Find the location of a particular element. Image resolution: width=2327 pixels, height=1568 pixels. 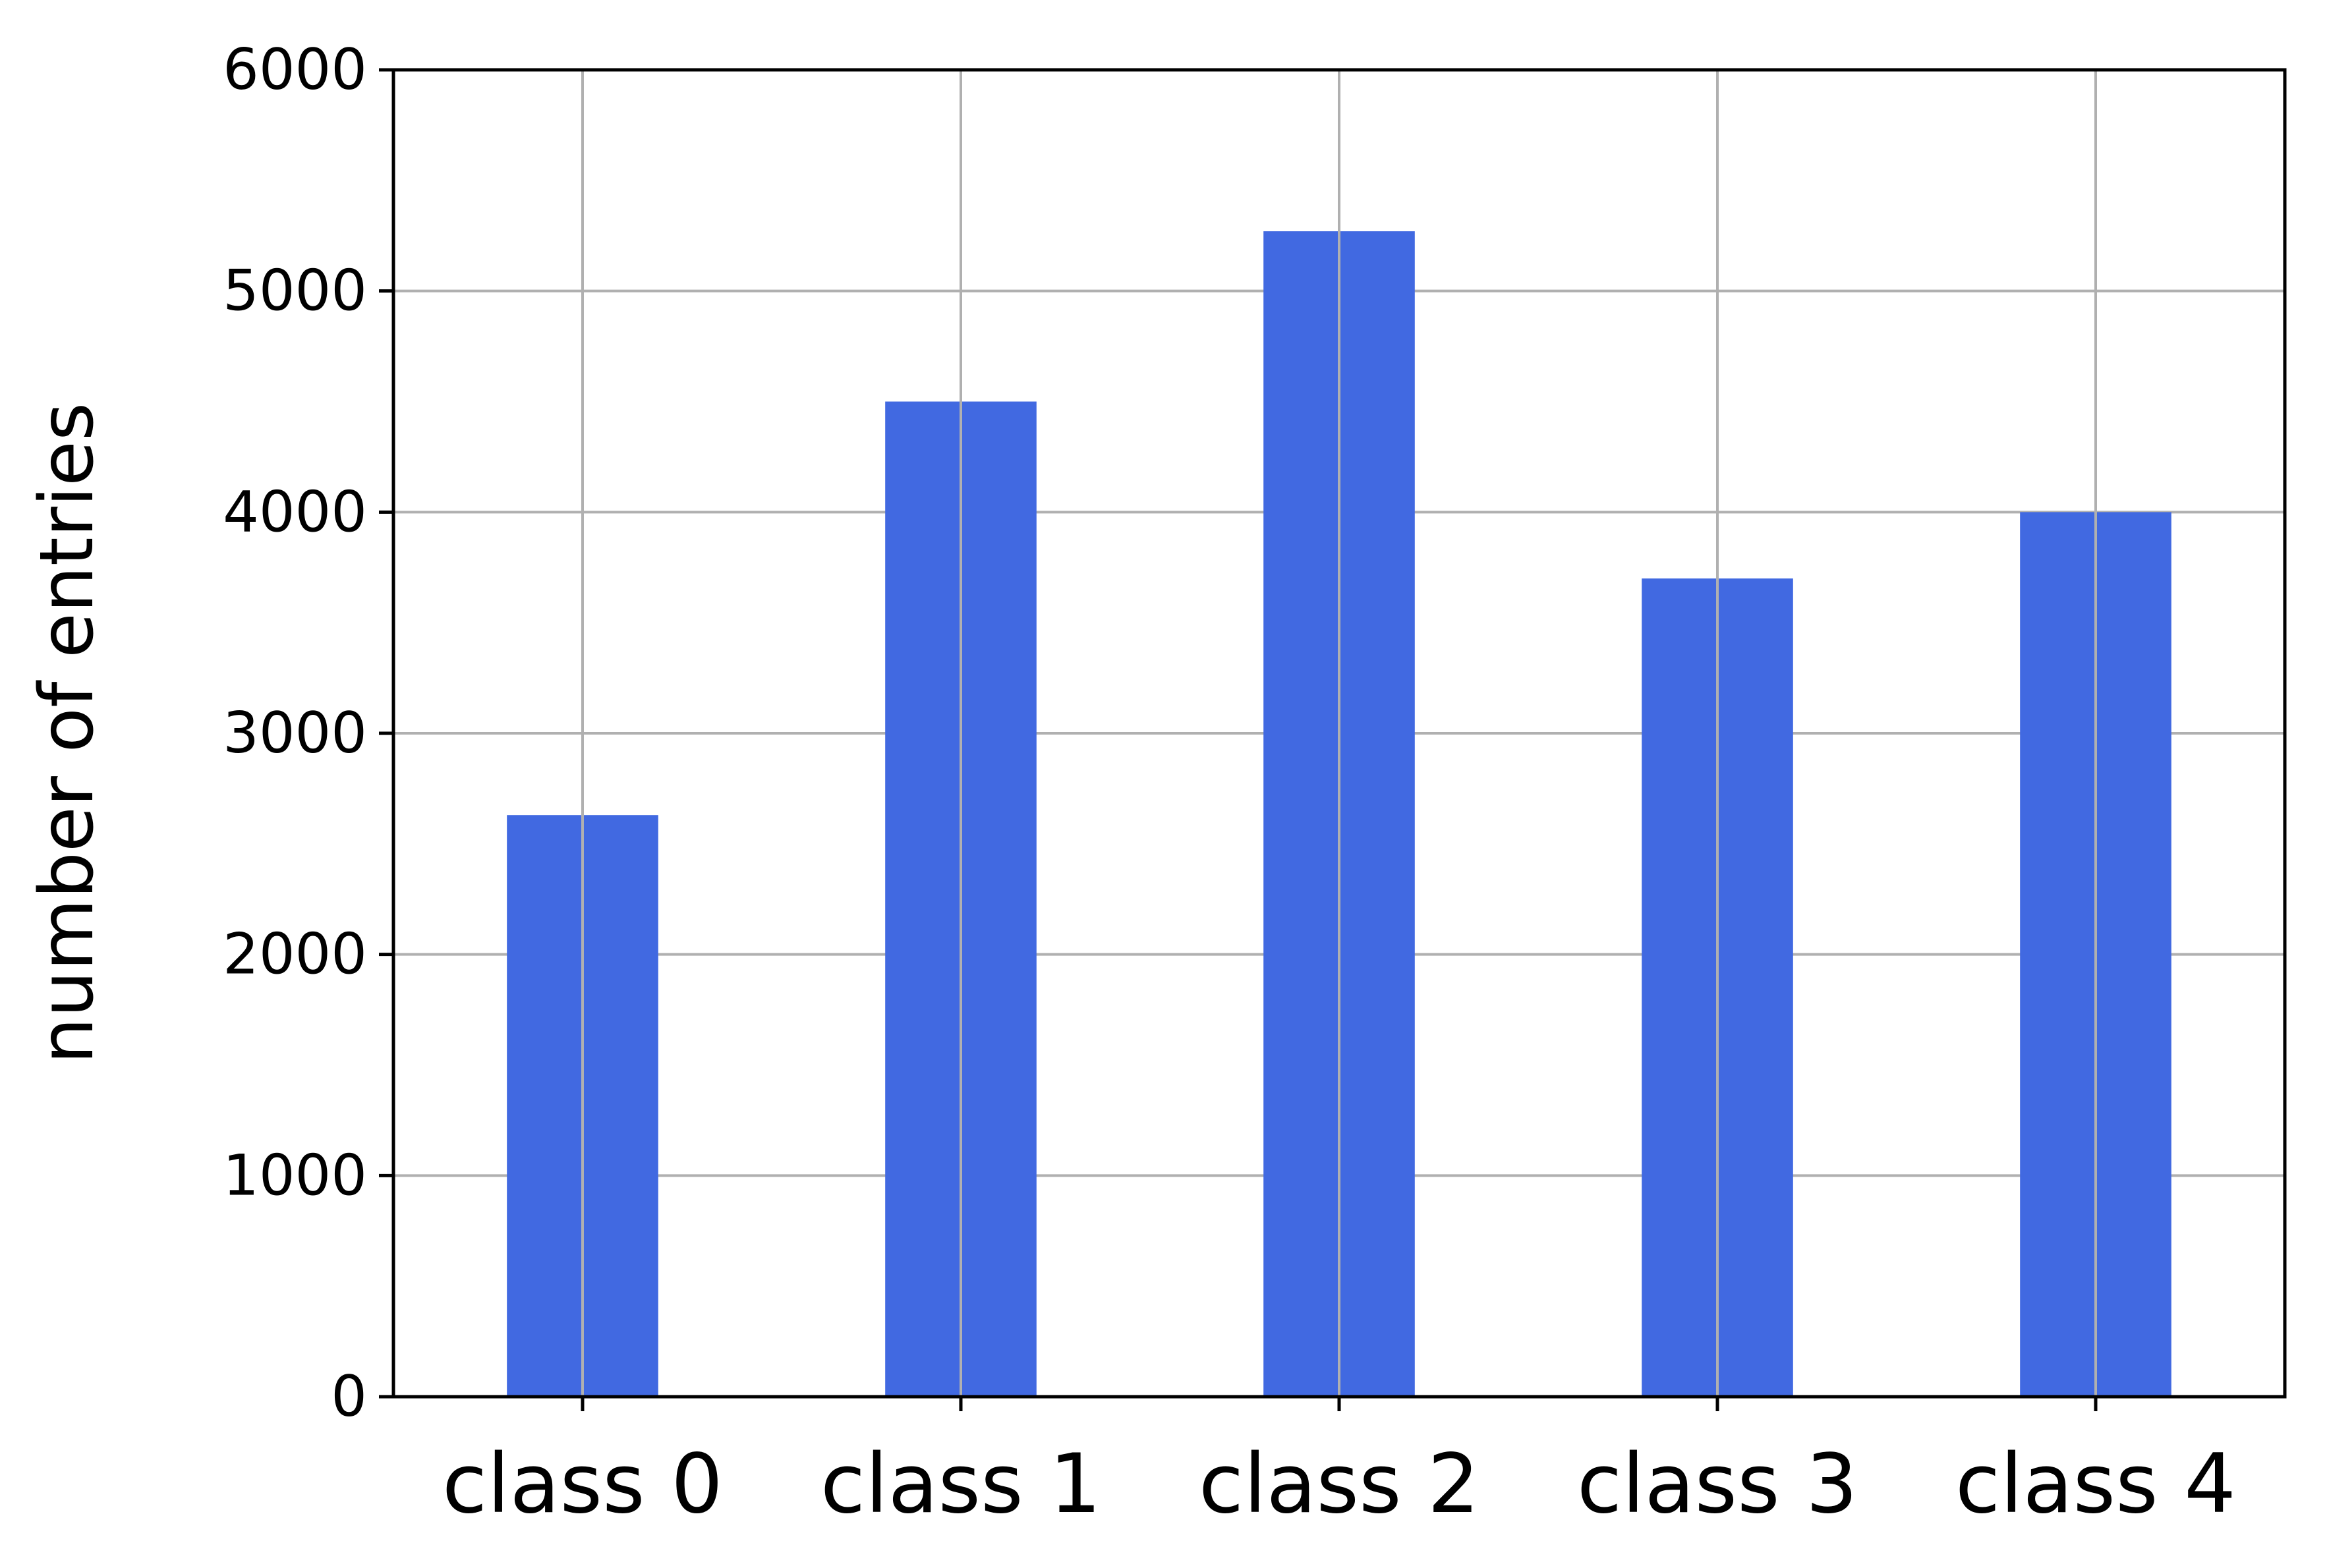

x-tick-label-4: class 4 is located at coordinates (2095, 1484).